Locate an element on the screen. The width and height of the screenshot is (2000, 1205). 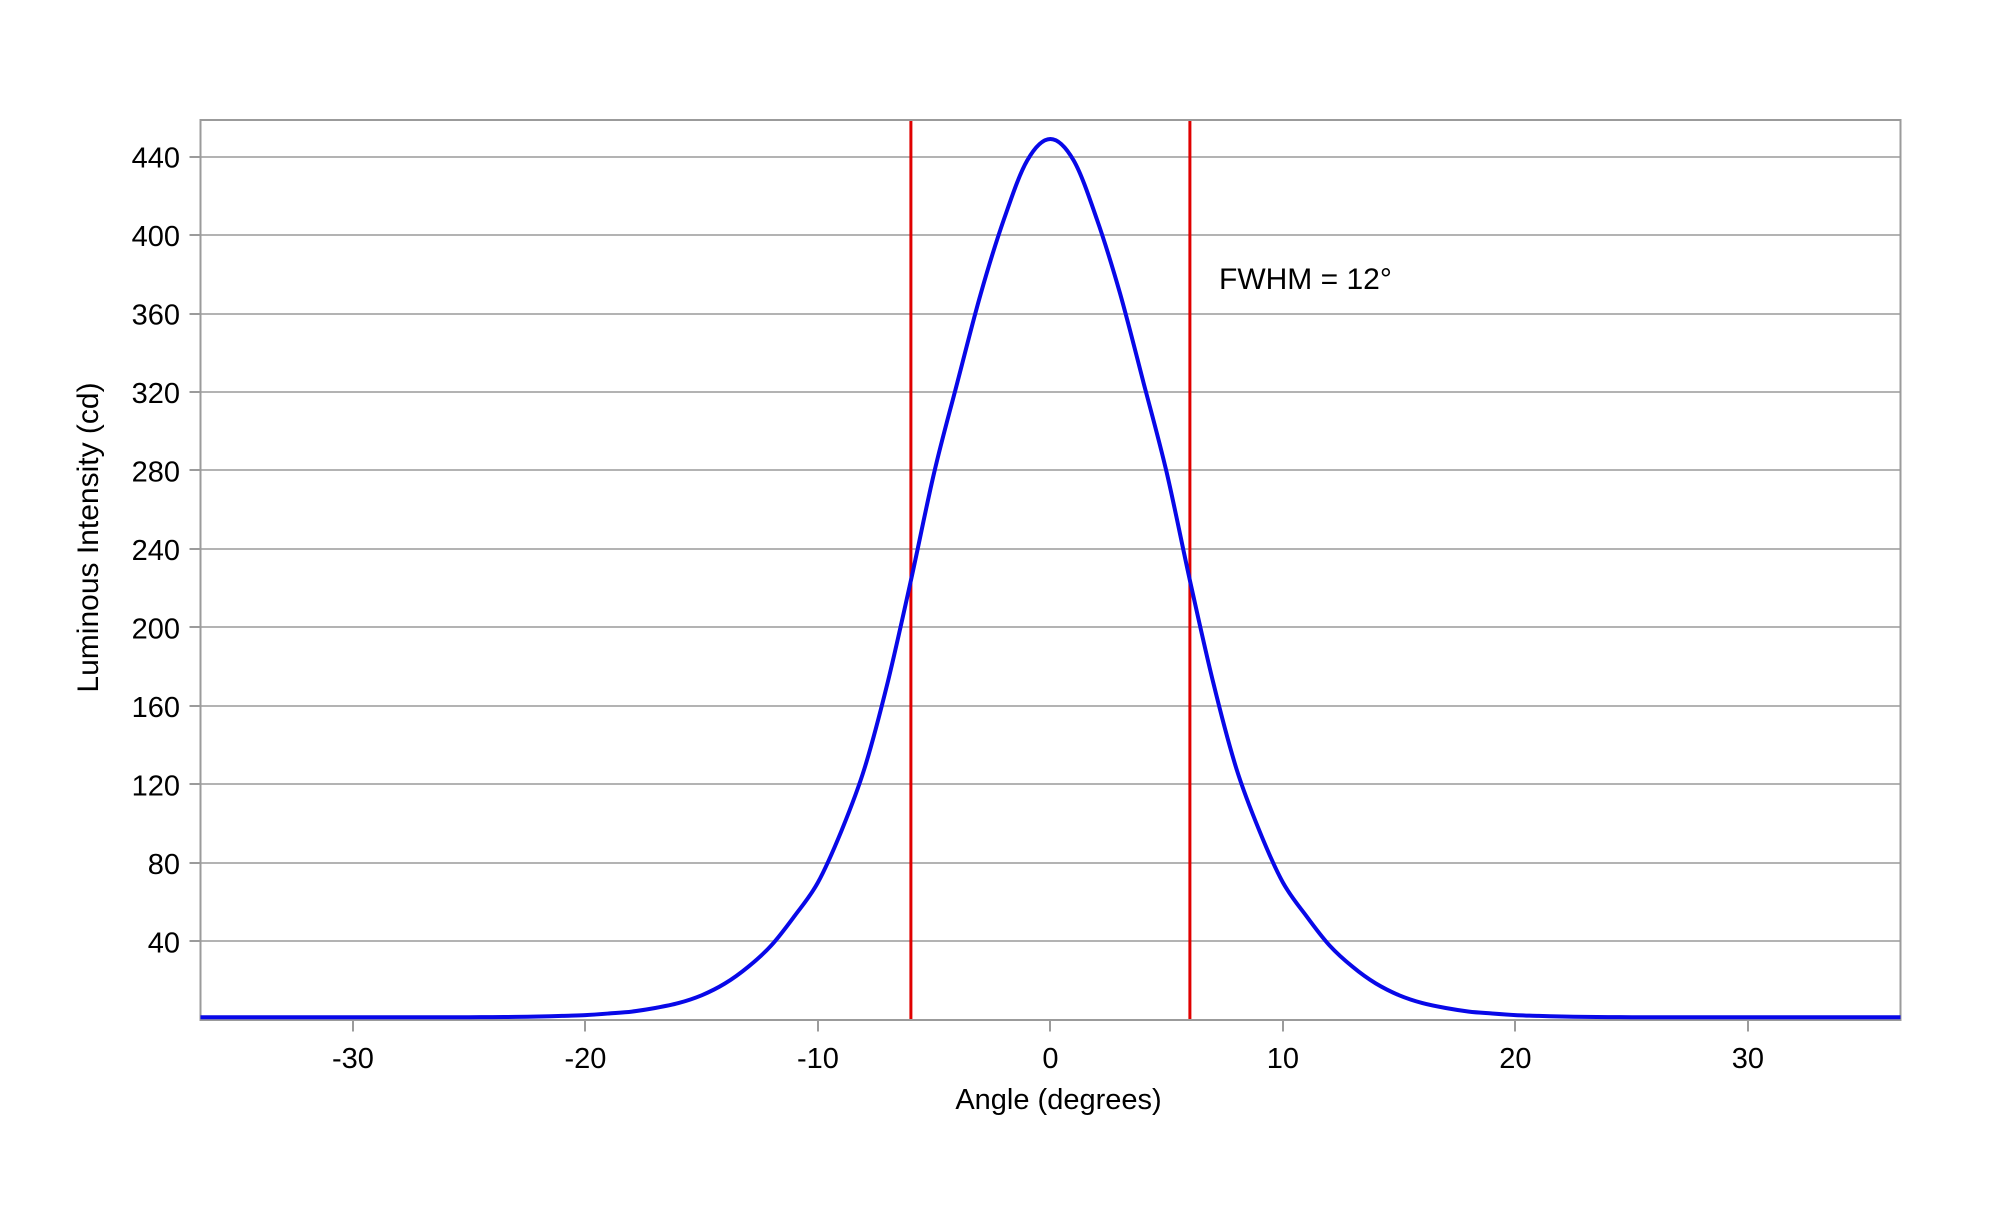
svg-text: 20 is located at coordinates (1515, 1059).